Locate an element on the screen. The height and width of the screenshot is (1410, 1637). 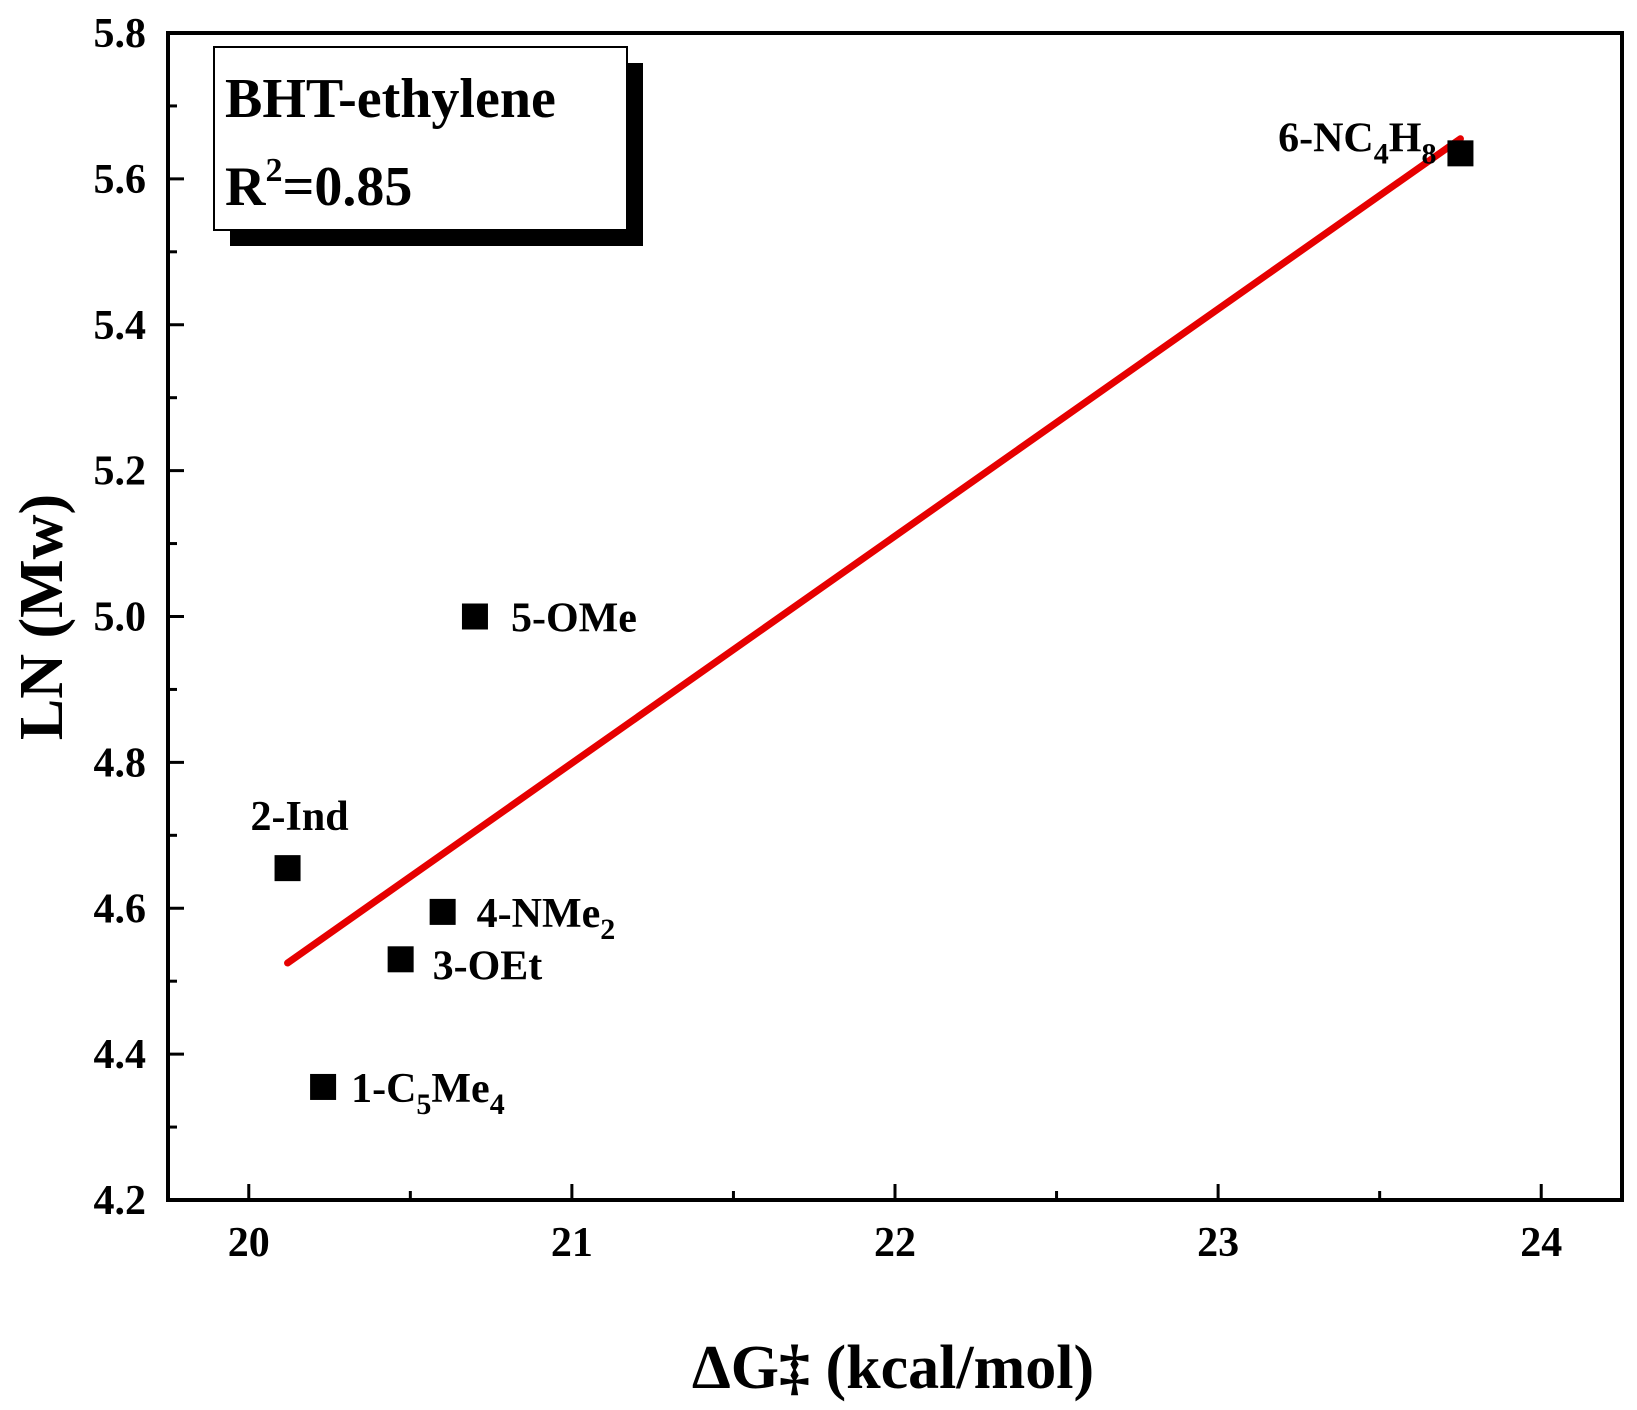
x-tick-label: 22 is located at coordinates (895, 1243).